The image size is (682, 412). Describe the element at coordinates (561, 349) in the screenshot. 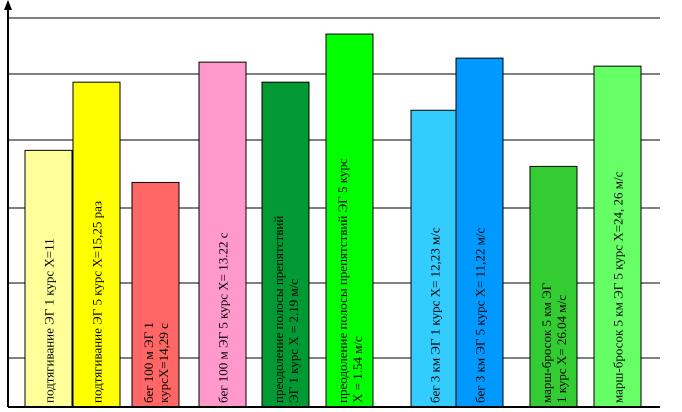

I see `bar-label: 1 курс Х= 26.04 м/с` at that location.